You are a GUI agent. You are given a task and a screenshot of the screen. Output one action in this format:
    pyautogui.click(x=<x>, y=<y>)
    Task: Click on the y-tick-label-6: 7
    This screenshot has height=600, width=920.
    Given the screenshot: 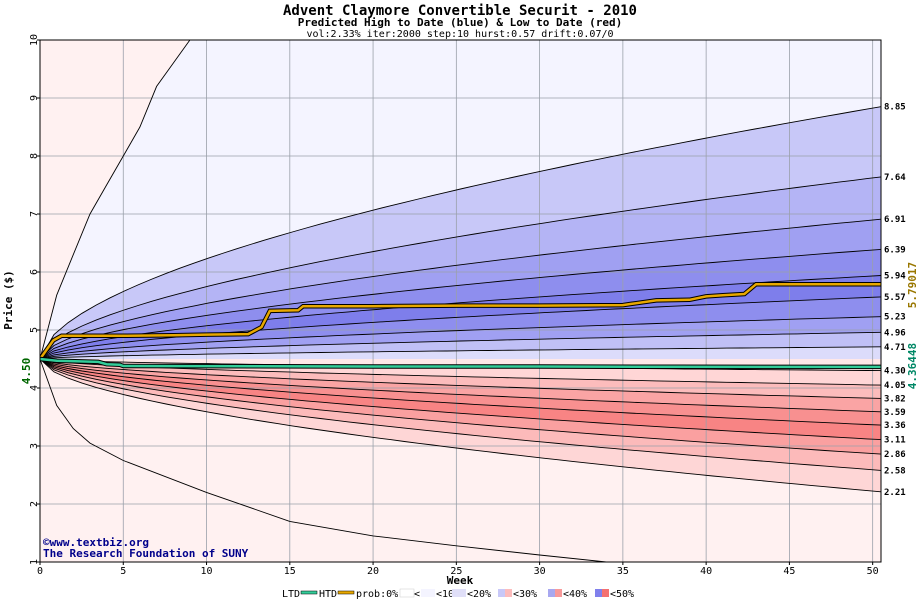 What is the action you would take?
    pyautogui.click(x=34, y=214)
    